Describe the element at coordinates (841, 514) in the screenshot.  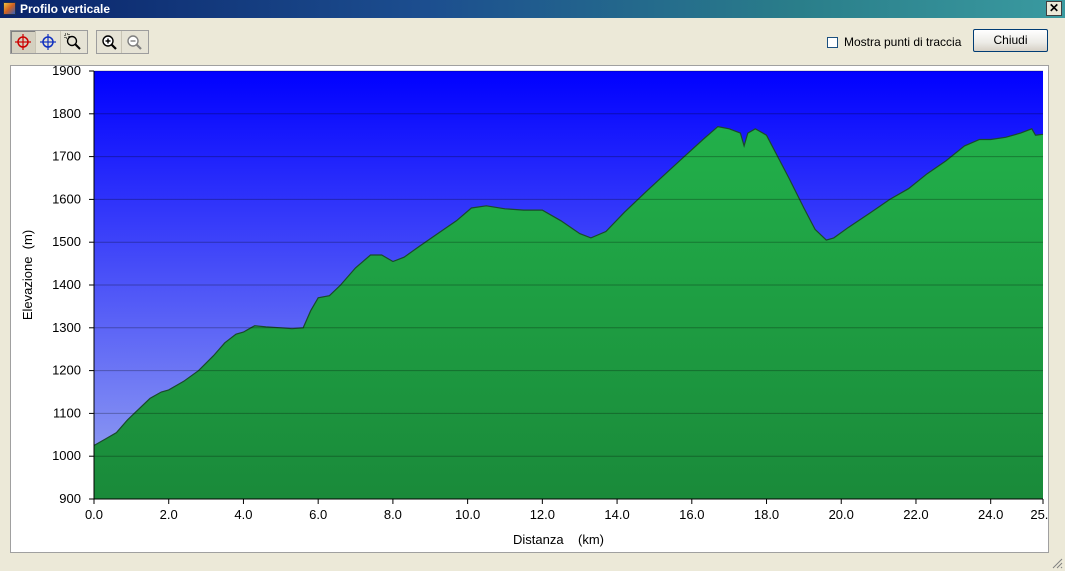
I see `x-tick-label: 20.0` at that location.